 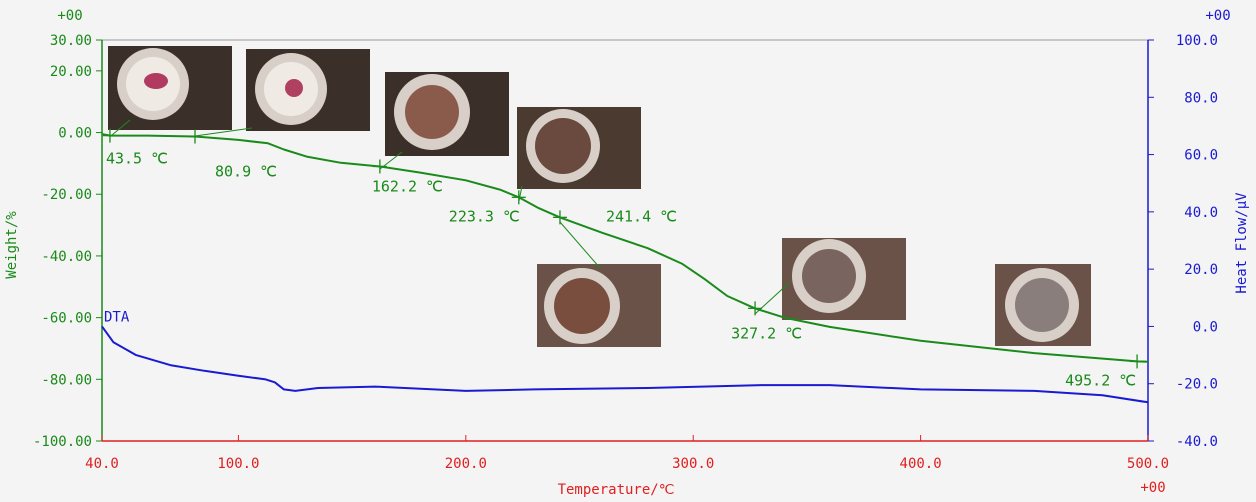 I want to click on y-left-tick-label: -100.00, so click(x=62, y=442).